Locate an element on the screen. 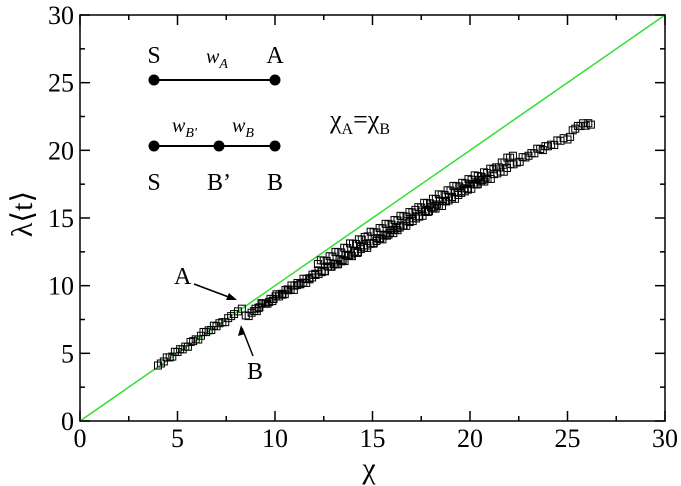 The width and height of the screenshot is (681, 486). diagram-a-node-a is located at coordinates (275, 80).